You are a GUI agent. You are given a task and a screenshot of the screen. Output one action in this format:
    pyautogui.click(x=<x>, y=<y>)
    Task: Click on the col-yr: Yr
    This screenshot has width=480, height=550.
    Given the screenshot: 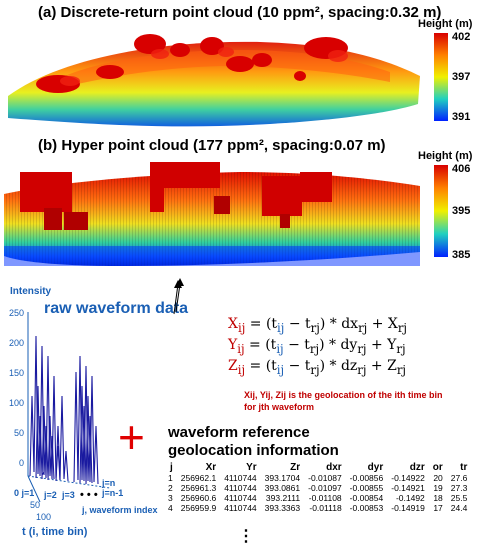 What is the action you would take?
    pyautogui.click(x=251, y=467)
    